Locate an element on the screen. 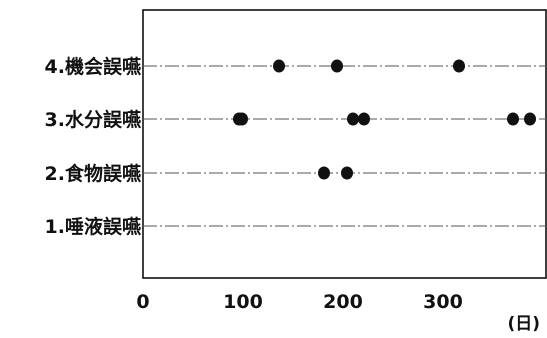 The height and width of the screenshot is (338, 547). category-label: 2.食物誤嚥 is located at coordinates (93, 173).